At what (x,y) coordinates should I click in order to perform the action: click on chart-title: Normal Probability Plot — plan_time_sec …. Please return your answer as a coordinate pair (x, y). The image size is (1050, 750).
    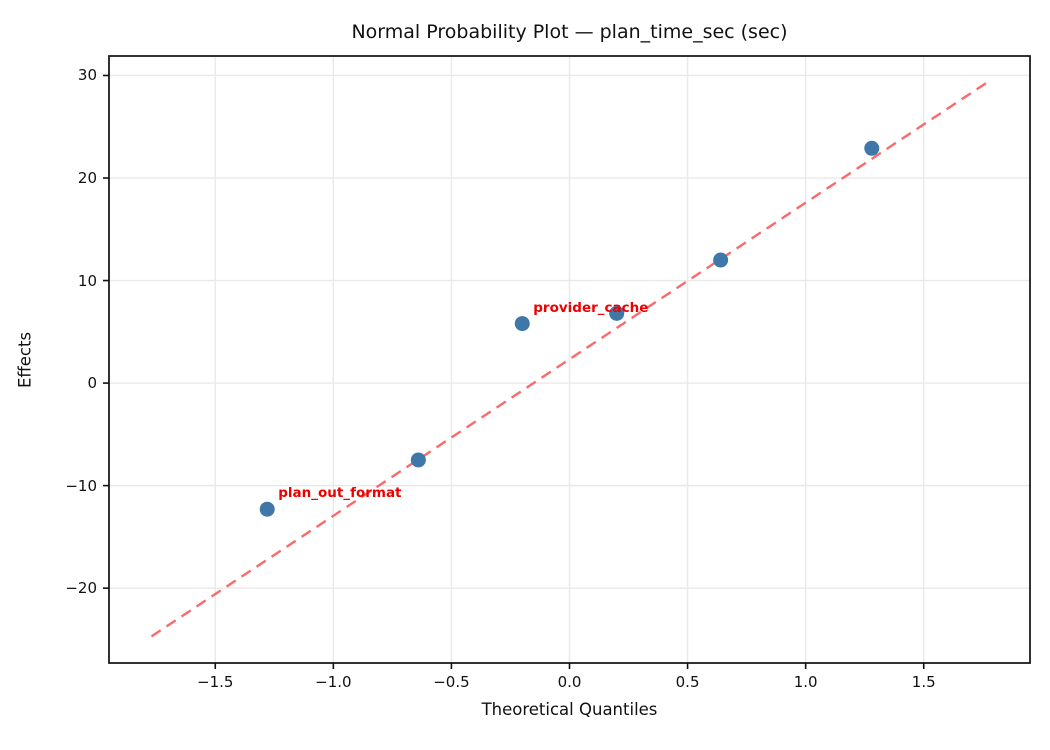
    Looking at the image, I should click on (569, 32).